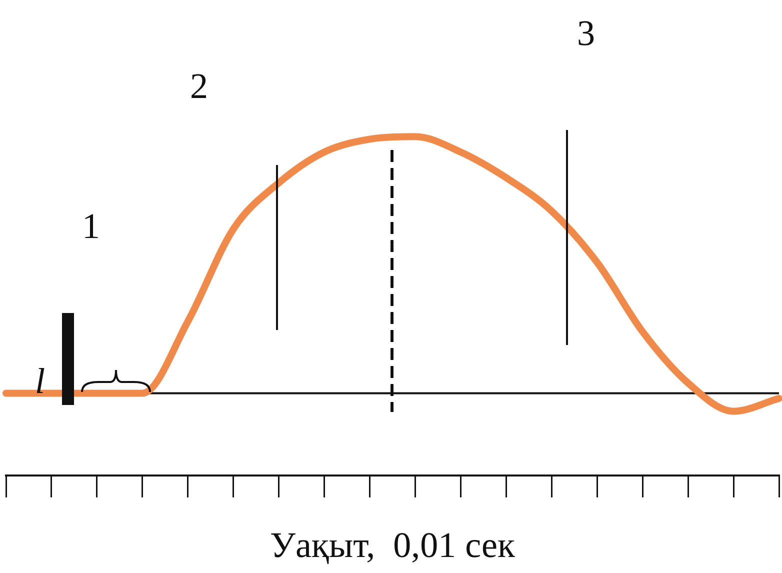 This screenshot has height=573, width=782. What do you see at coordinates (393, 544) in the screenshot?
I see `x-axis-title: Уақыт, 0,01 сек` at bounding box center [393, 544].